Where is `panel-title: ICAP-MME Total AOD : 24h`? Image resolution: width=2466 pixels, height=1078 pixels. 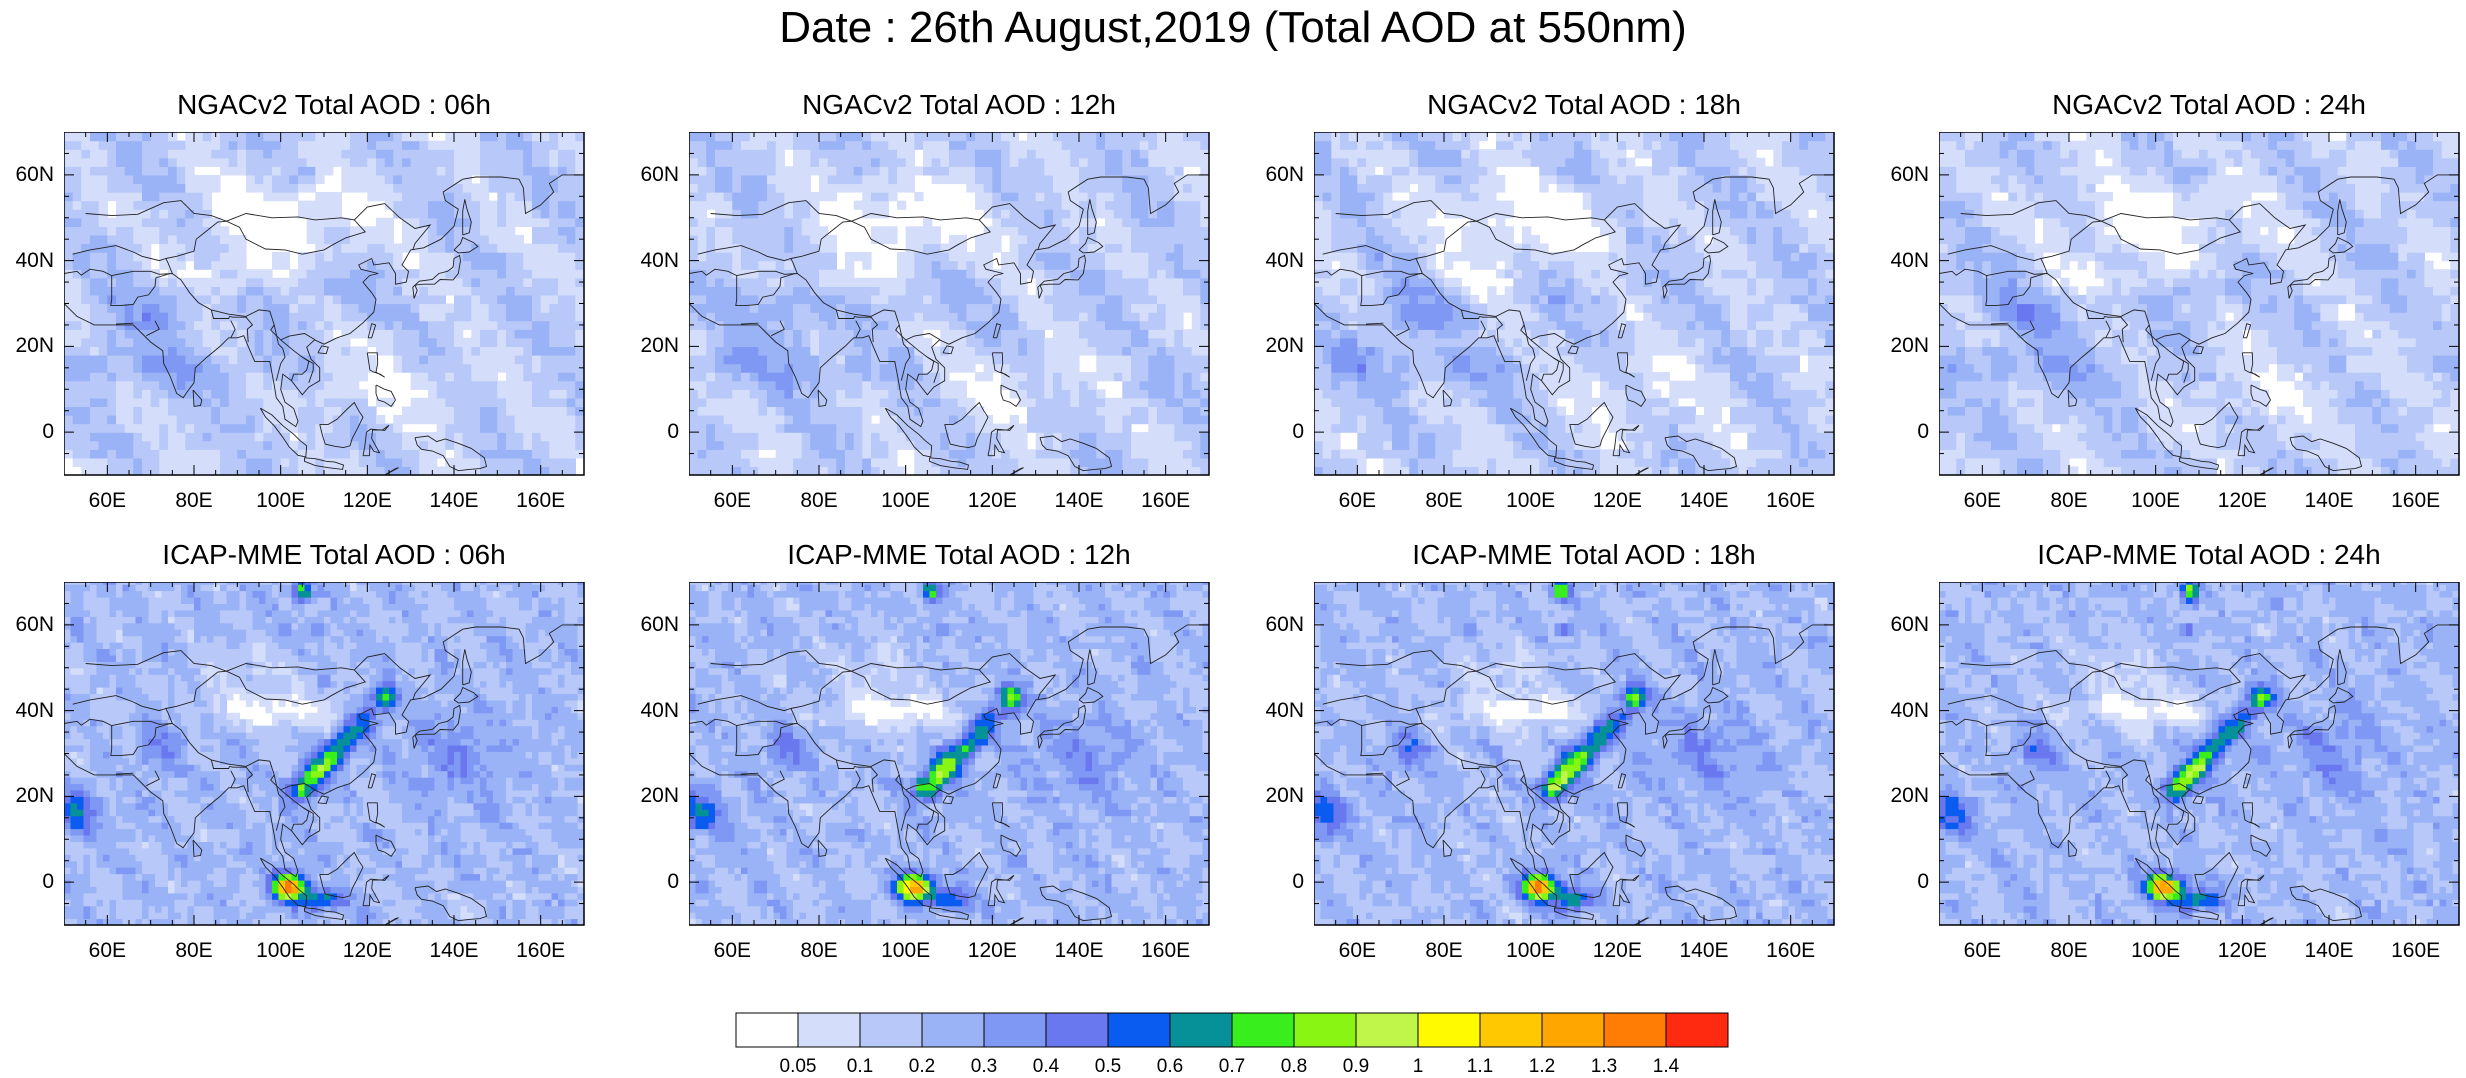 panel-title: ICAP-MME Total AOD : 24h is located at coordinates (2192, 555).